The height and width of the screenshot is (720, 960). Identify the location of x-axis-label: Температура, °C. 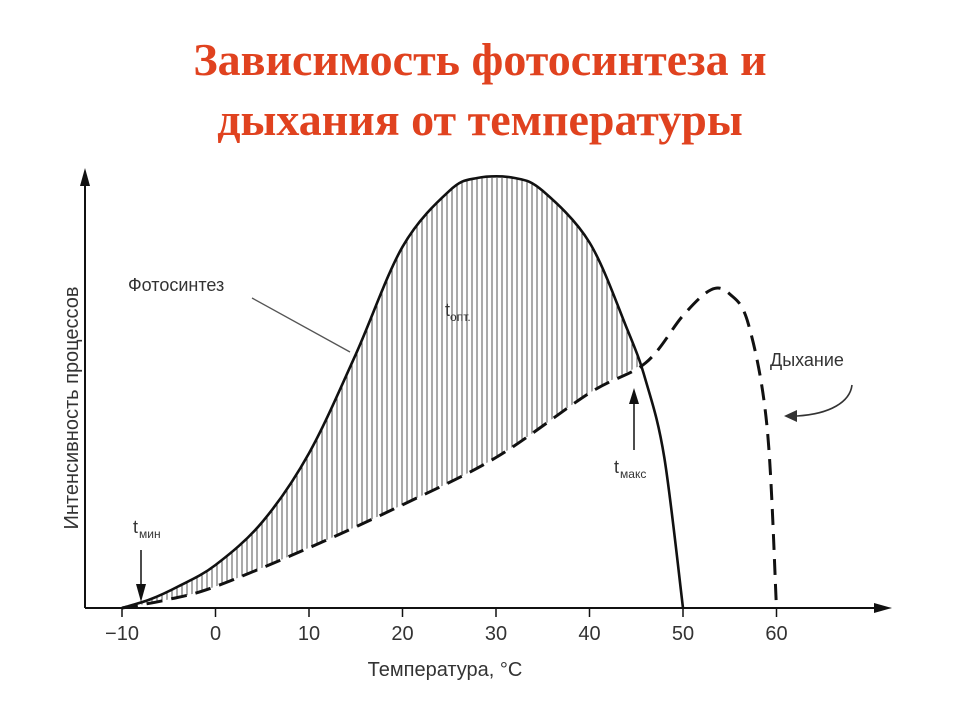
(445, 670).